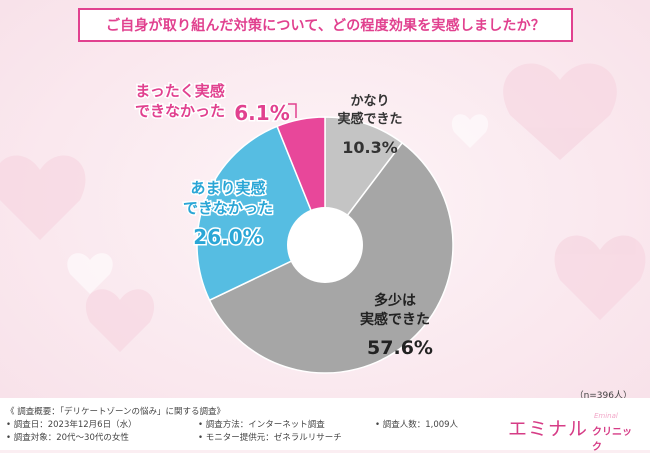  What do you see at coordinates (116, 412) in the screenshot?
I see `survey-overview: 《 調査概要：「デリケートゾーンの悩み」に関する調査》` at bounding box center [116, 412].